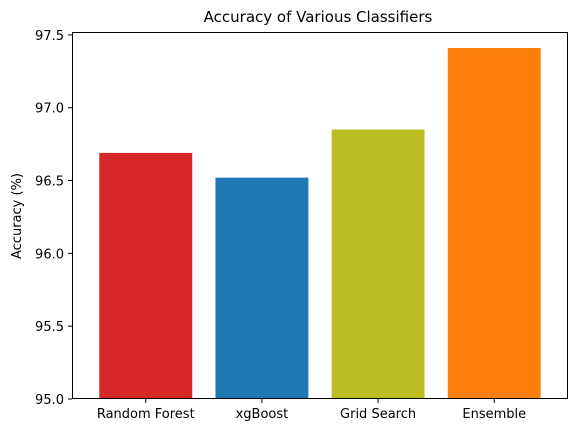  I want to click on x-axis-ticks: Random Forest xgBoost Grid Search Ensemble, so click(311, 410).